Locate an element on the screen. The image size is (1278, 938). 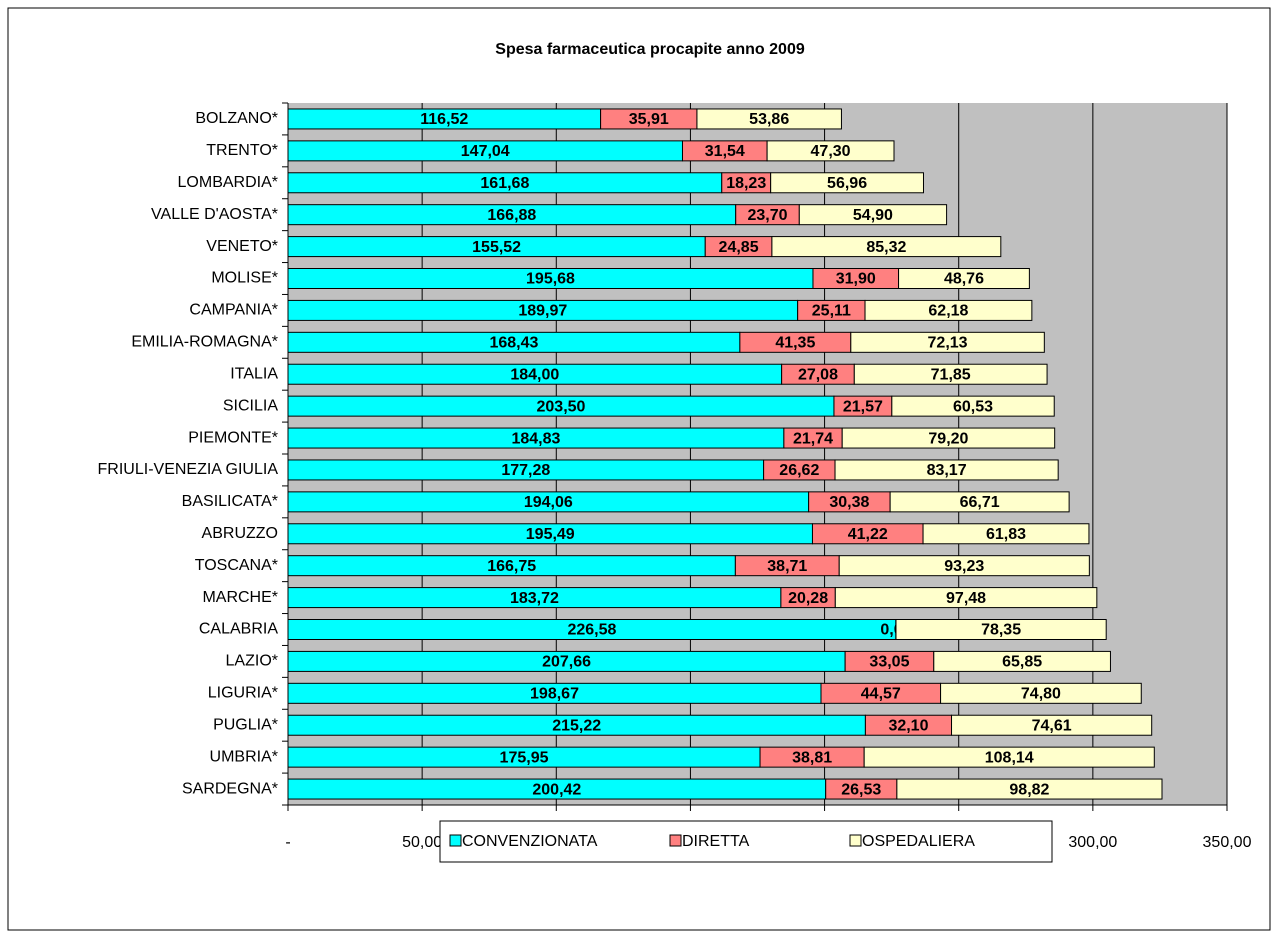
value-label: 53,86 is located at coordinates (769, 119).